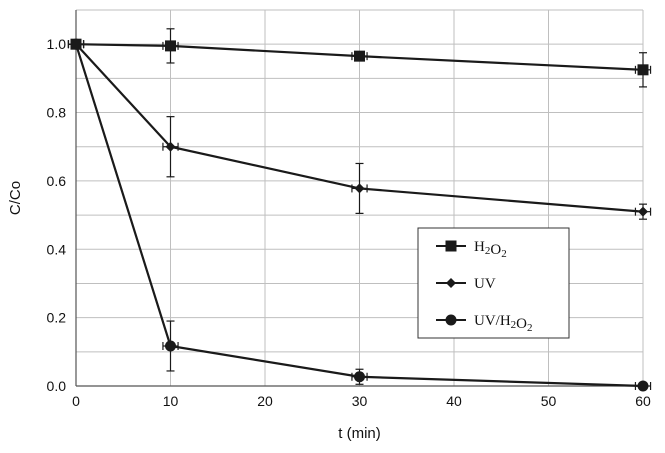 This screenshot has width=665, height=453. I want to click on legend-label: H2O2, so click(490, 249).